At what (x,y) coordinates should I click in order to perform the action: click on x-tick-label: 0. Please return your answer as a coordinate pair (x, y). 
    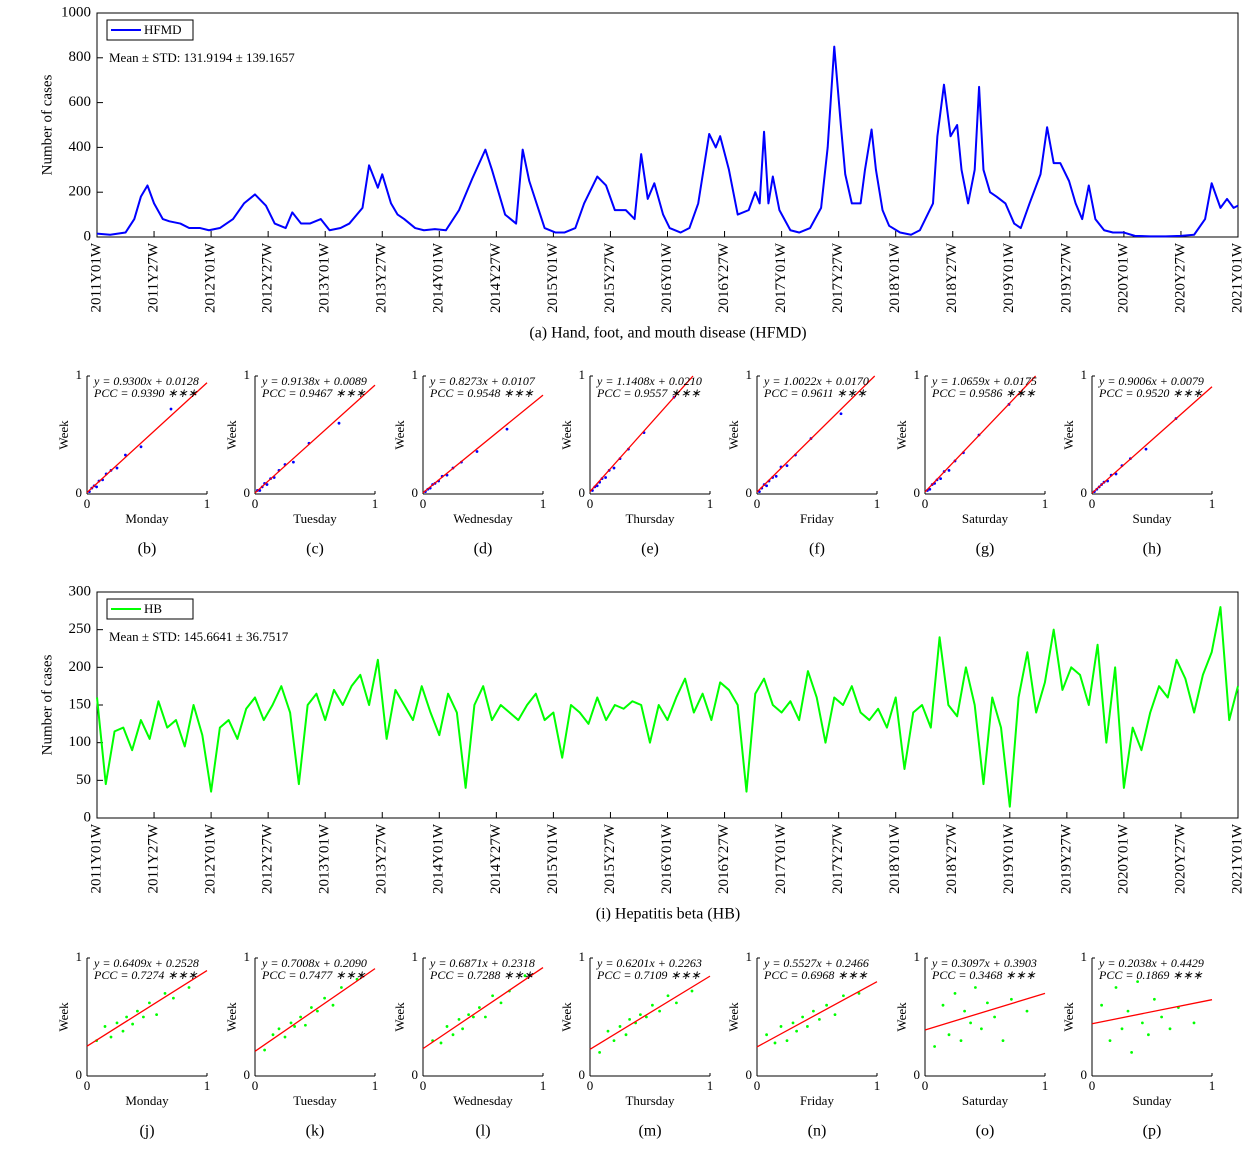
    Looking at the image, I should click on (757, 1085).